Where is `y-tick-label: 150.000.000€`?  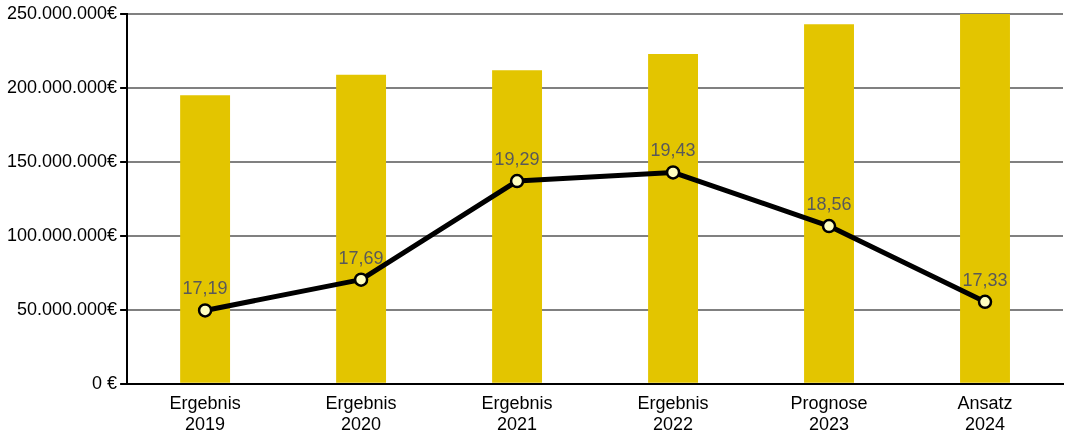
y-tick-label: 150.000.000€ is located at coordinates (62, 160).